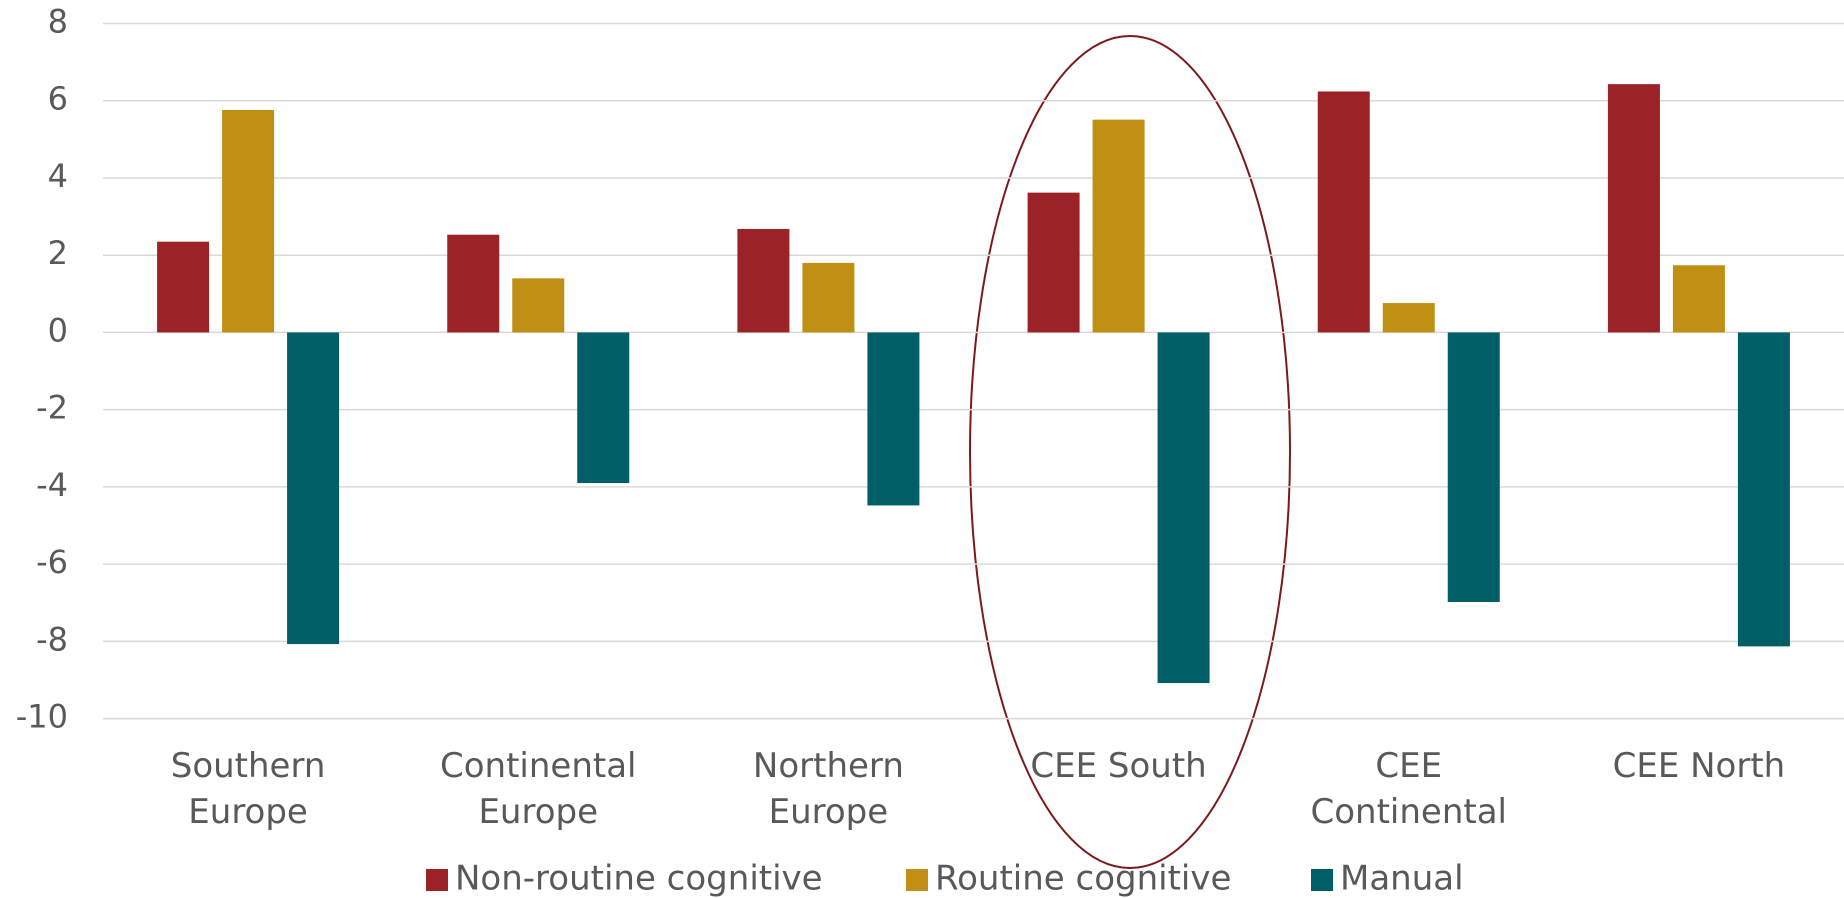  I want to click on legend-label: Non-routine cognitive, so click(639, 878).